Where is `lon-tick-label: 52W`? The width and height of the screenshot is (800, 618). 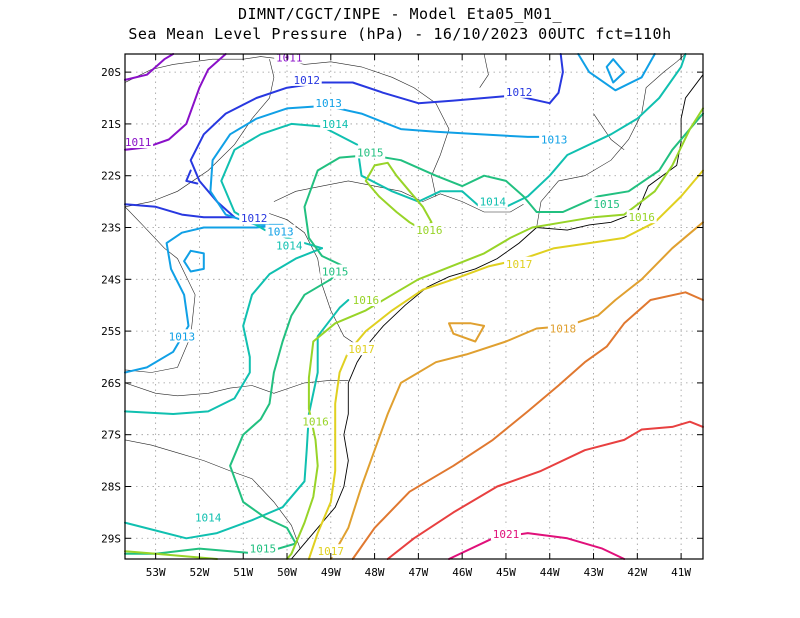 lon-tick-label: 52W is located at coordinates (200, 572).